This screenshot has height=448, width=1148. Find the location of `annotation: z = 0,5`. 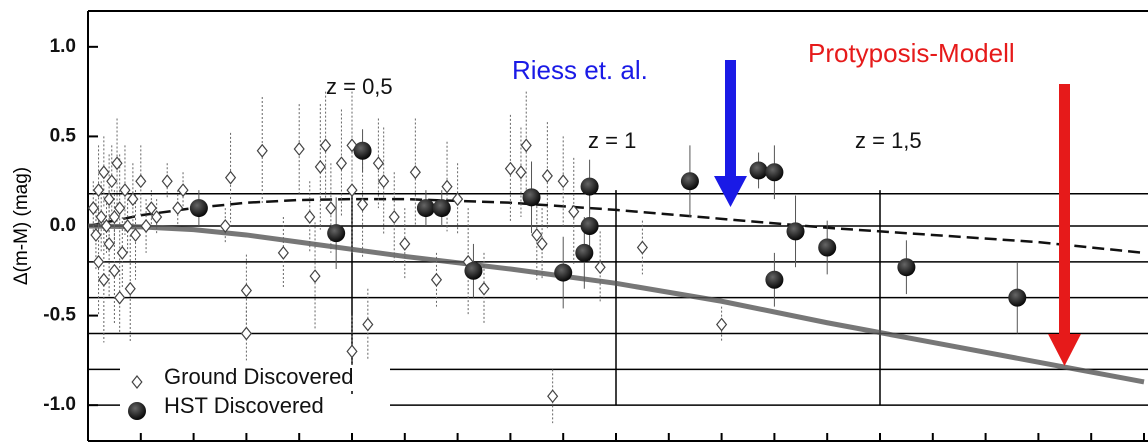

annotation: z = 0,5 is located at coordinates (359, 86).